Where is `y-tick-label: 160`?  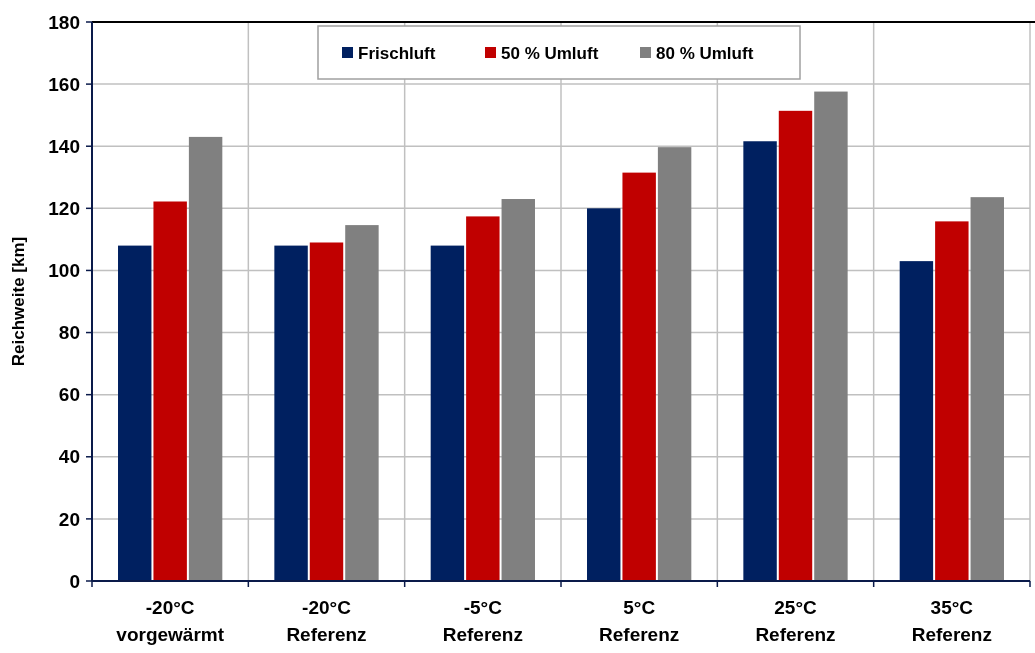 y-tick-label: 160 is located at coordinates (64, 84).